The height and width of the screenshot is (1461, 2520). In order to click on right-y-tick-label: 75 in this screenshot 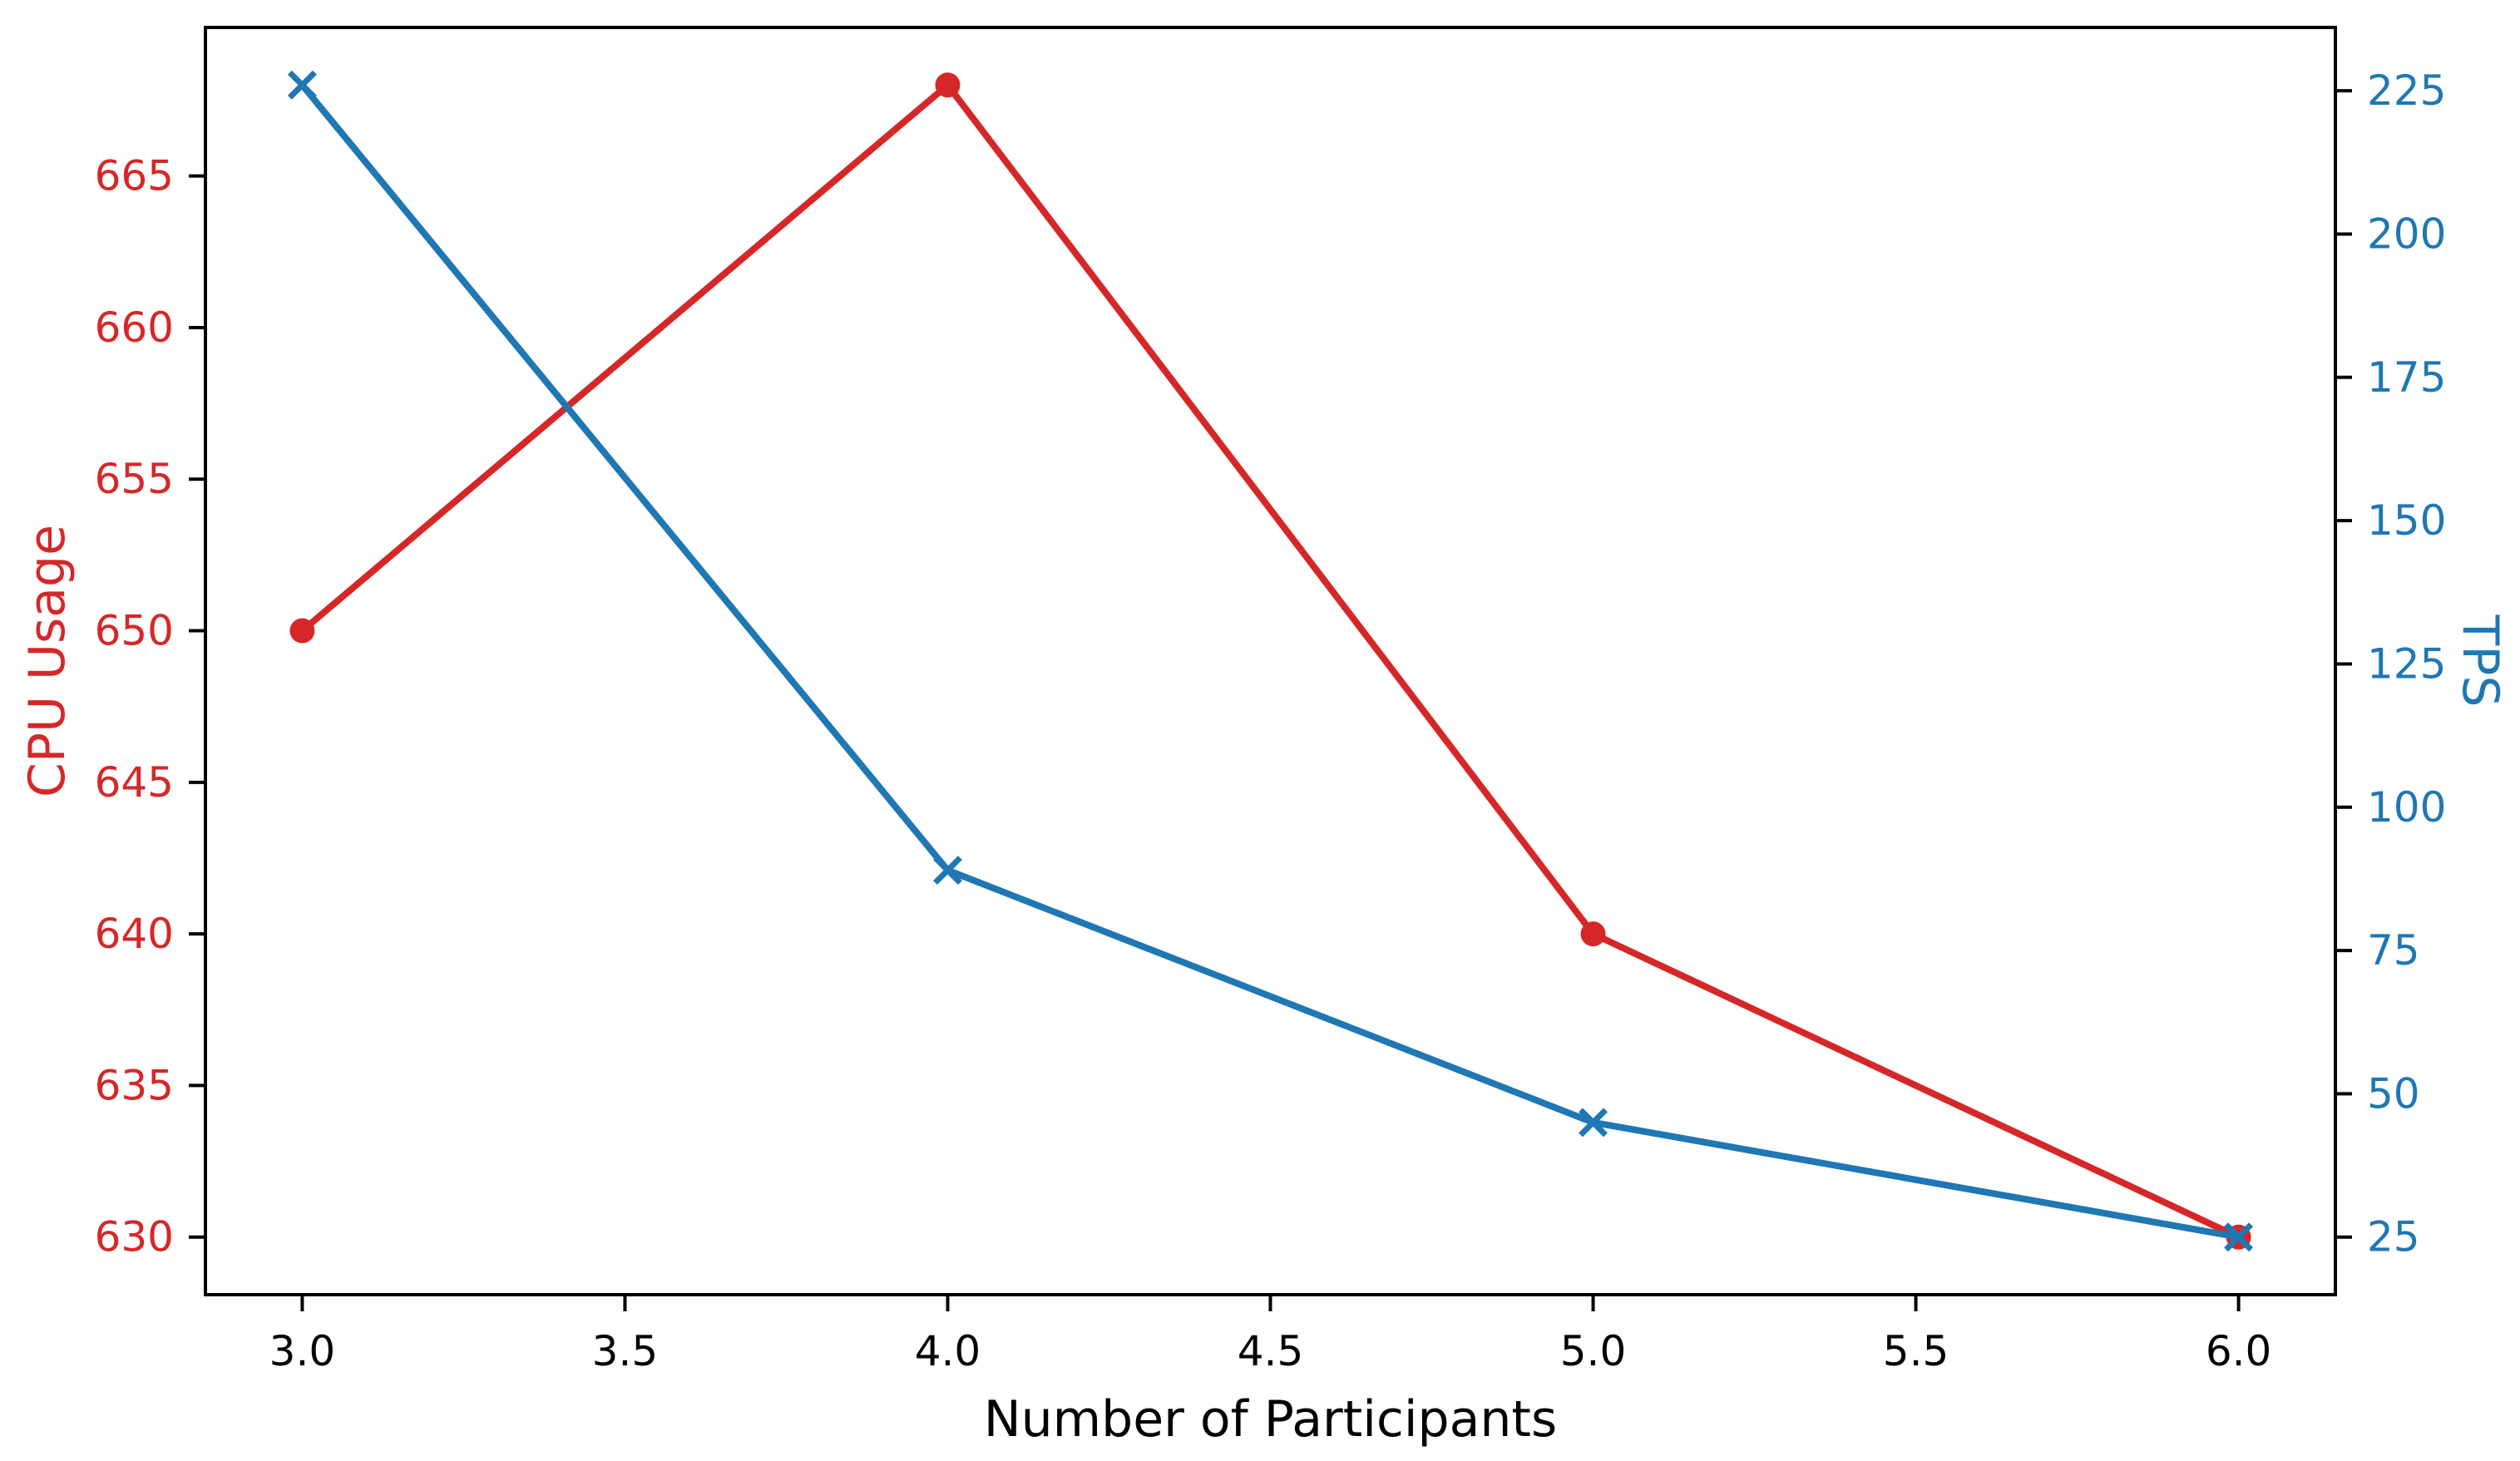, I will do `click(2393, 950)`.